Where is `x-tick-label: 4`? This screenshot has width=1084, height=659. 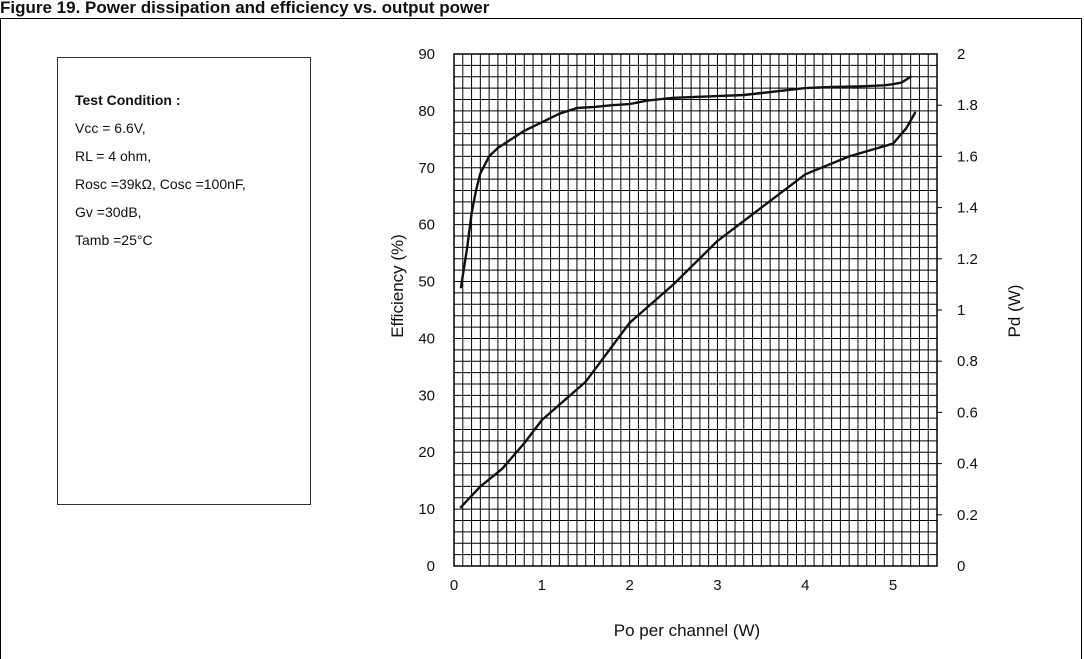 x-tick-label: 4 is located at coordinates (805, 585).